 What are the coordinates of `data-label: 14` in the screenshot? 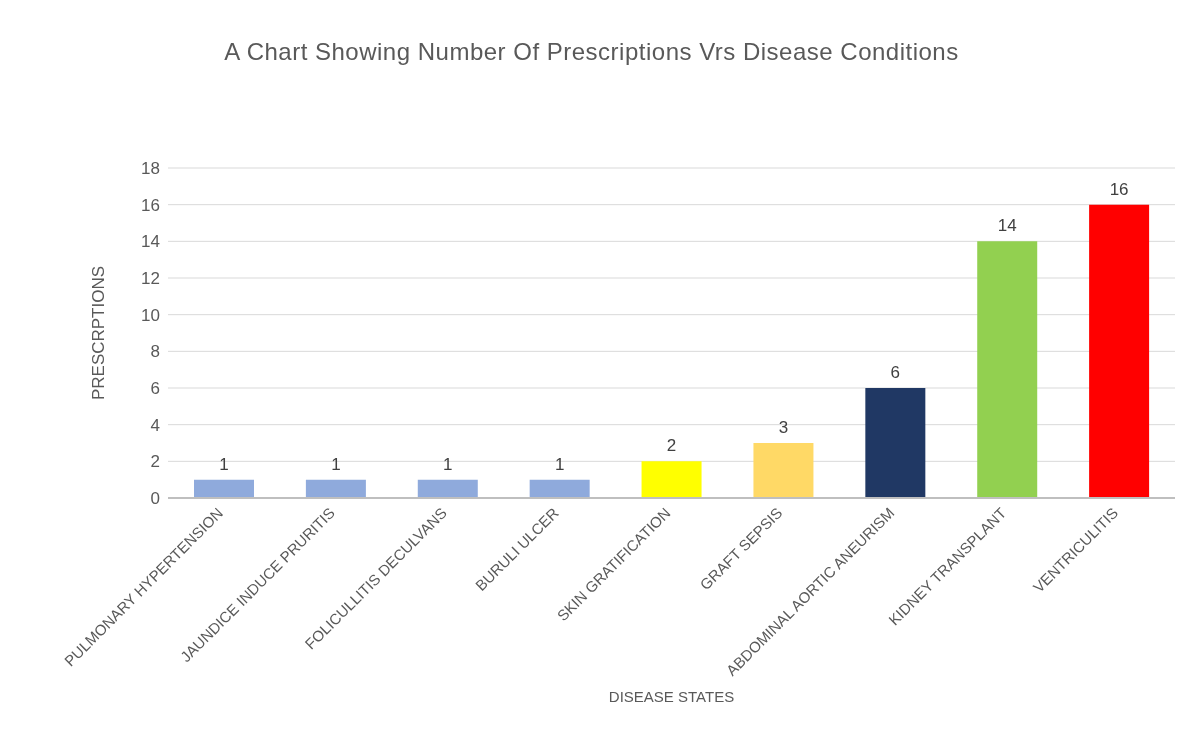 It's located at (1007, 226).